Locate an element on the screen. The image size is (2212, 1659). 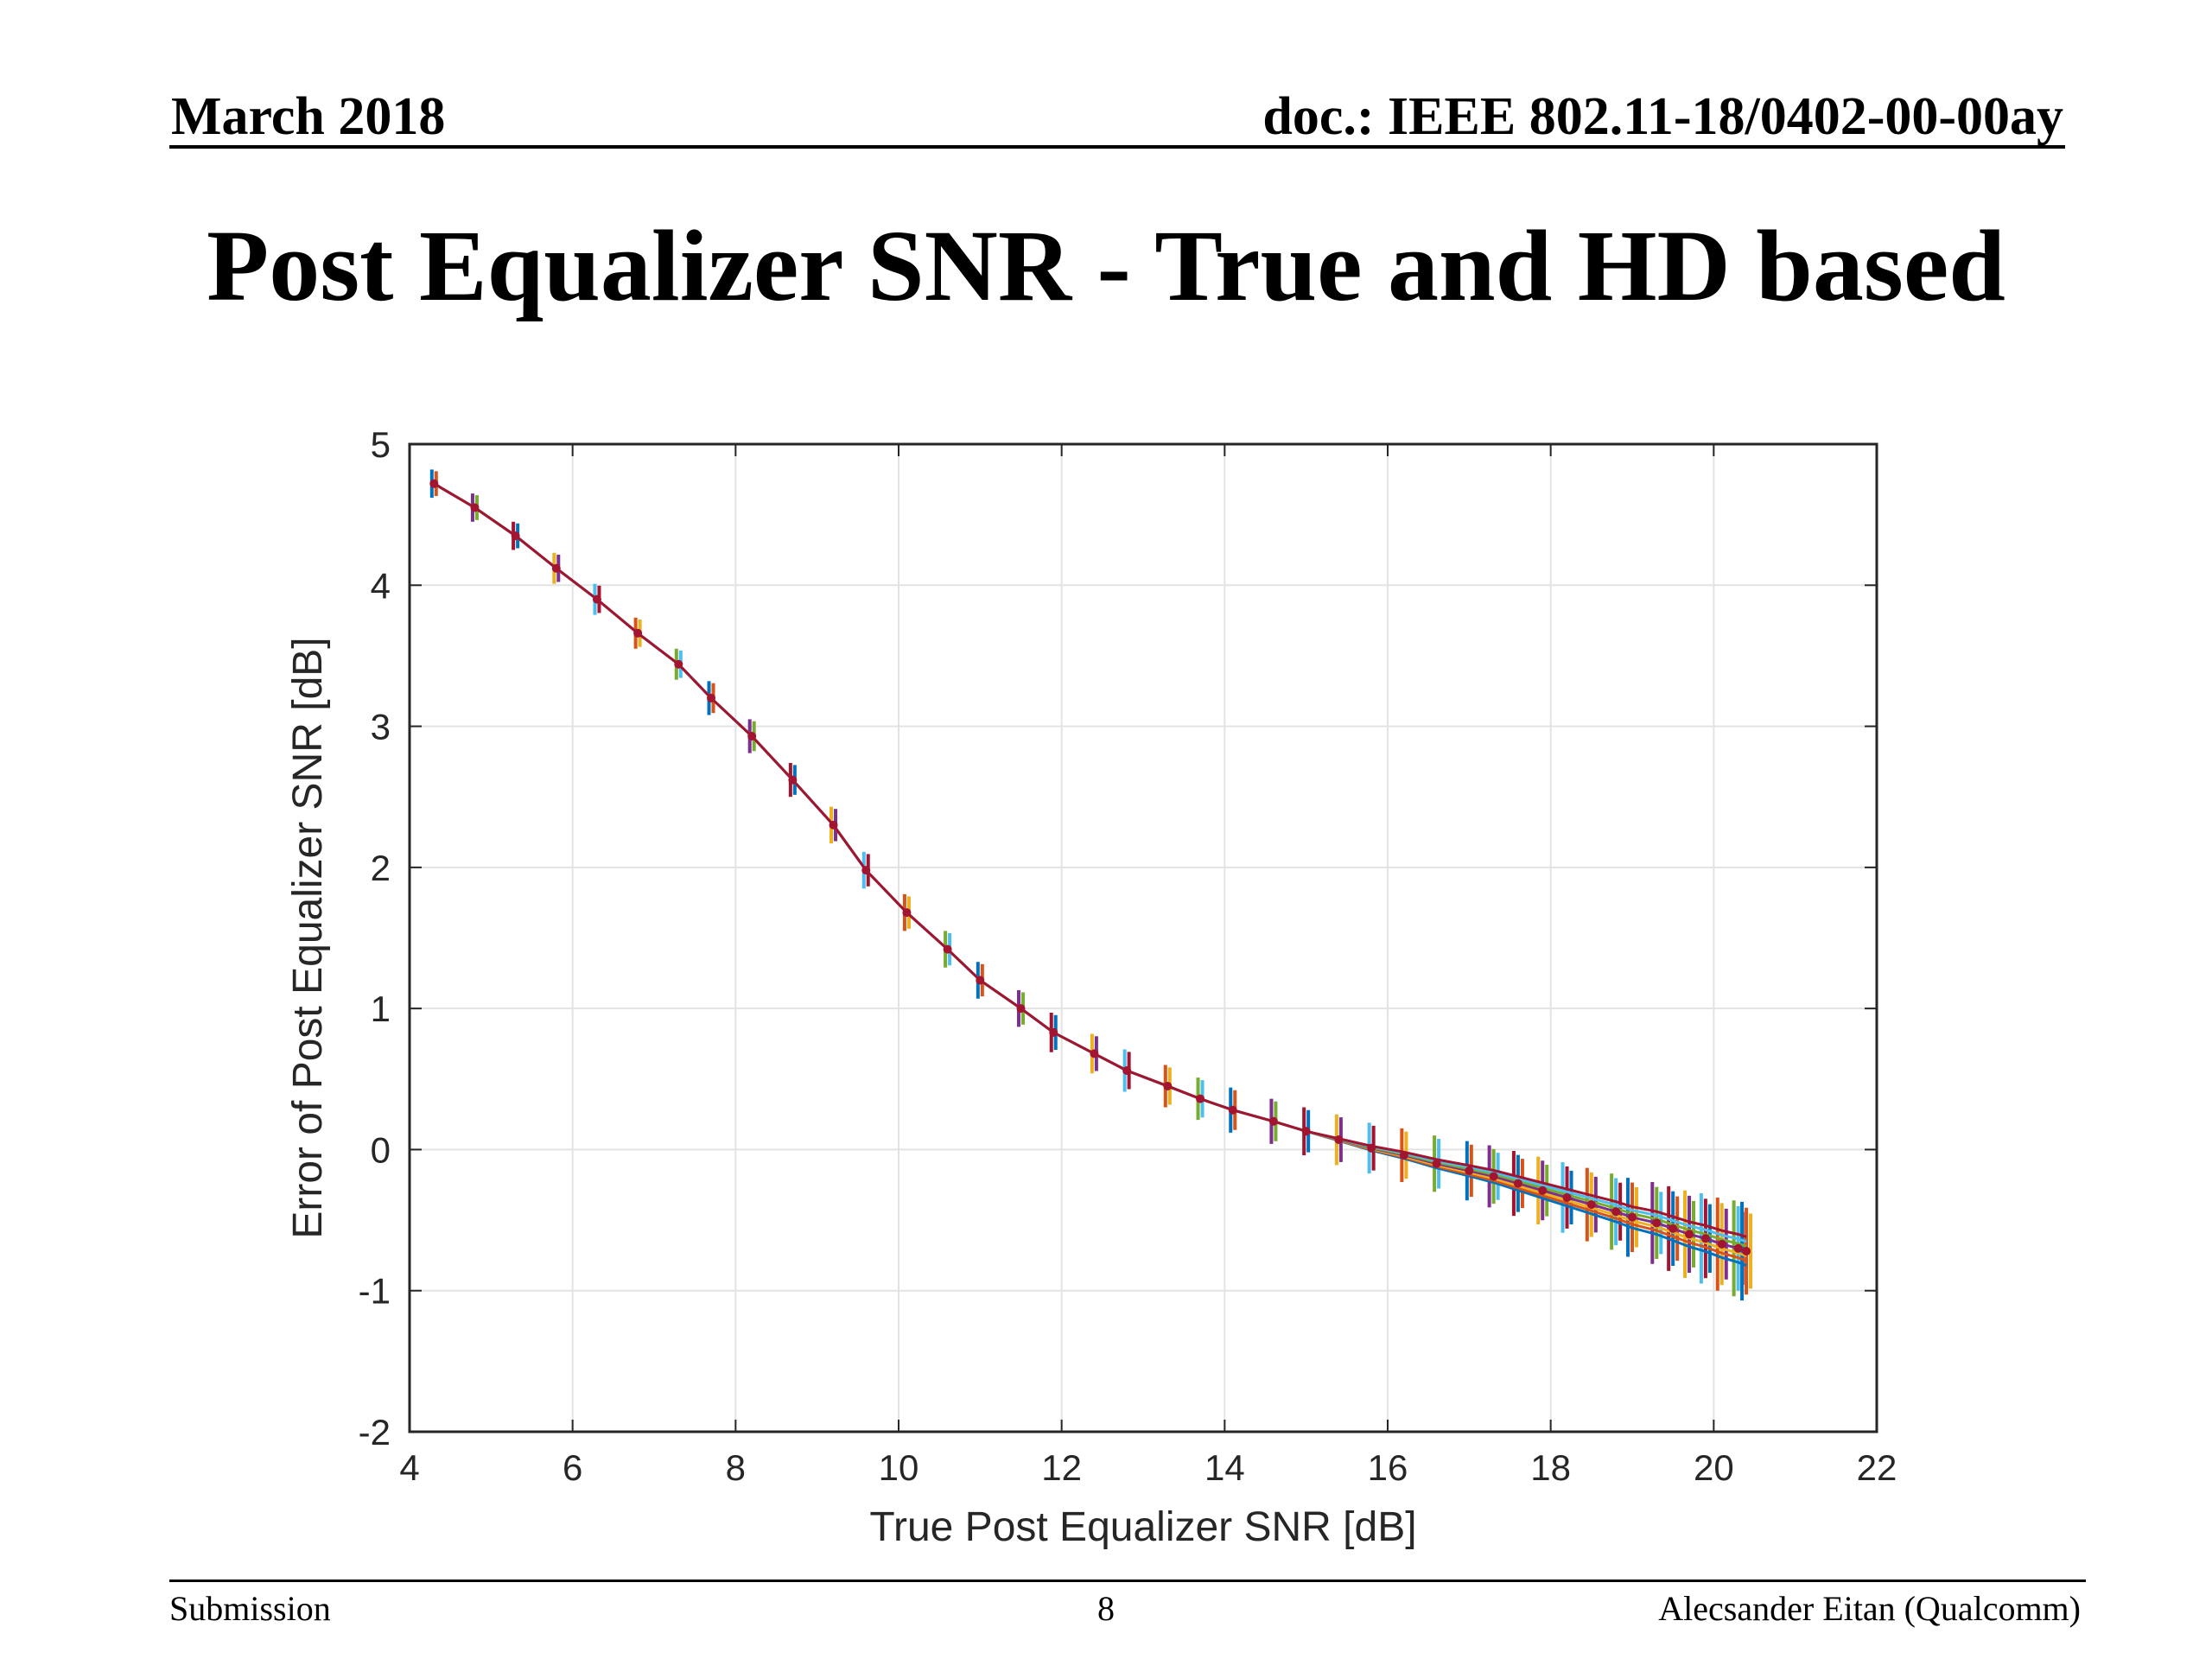
x-tick-label: 20 is located at coordinates (1714, 1467).